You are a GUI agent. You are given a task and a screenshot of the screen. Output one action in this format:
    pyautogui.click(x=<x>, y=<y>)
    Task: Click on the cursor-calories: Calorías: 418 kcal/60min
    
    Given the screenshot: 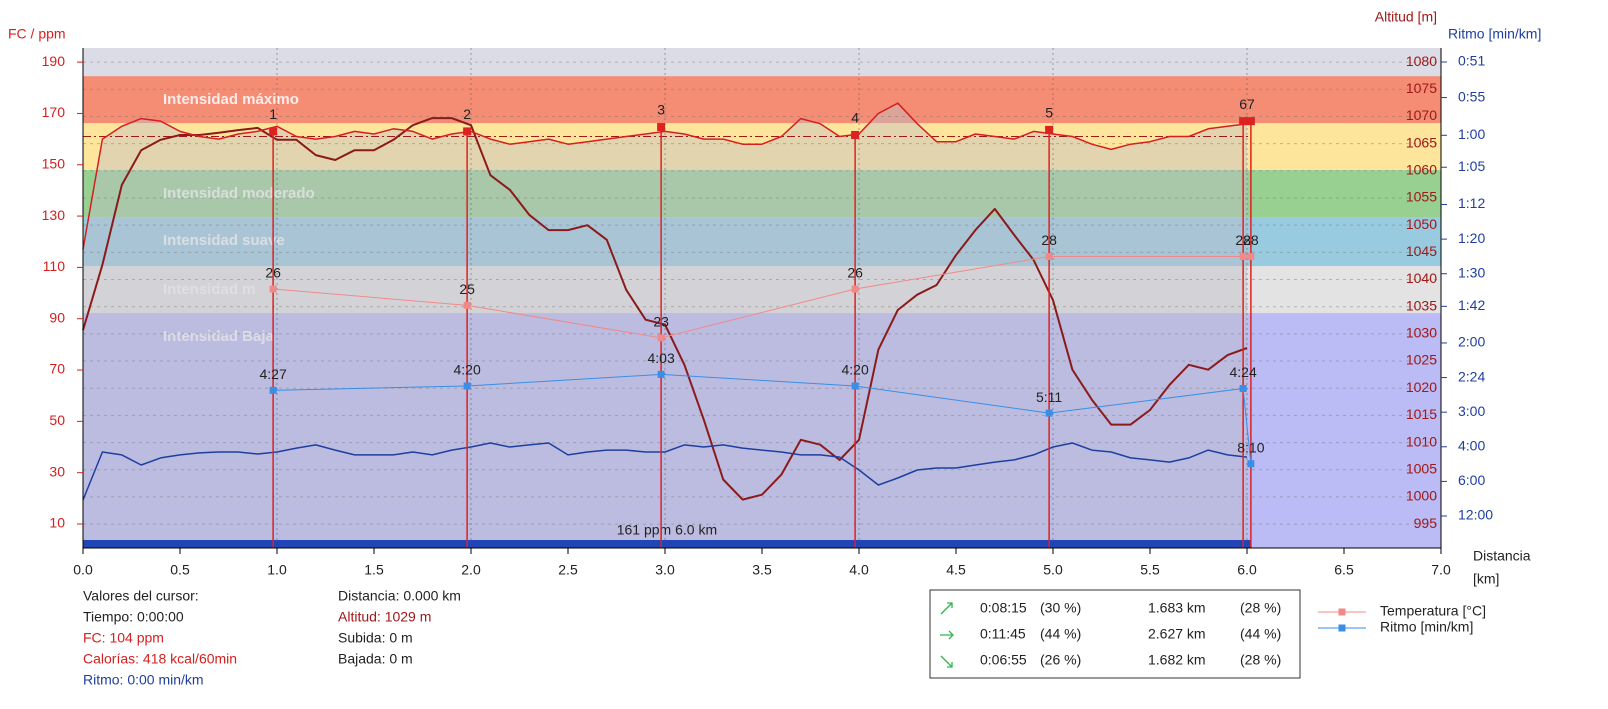 What is the action you would take?
    pyautogui.click(x=160, y=659)
    